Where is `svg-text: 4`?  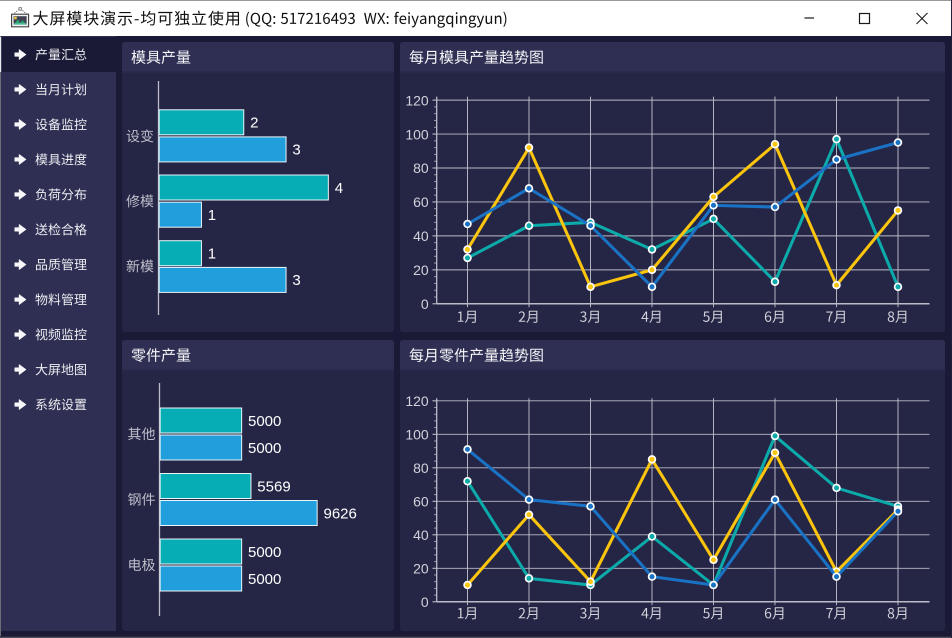
svg-text: 4 is located at coordinates (339, 188).